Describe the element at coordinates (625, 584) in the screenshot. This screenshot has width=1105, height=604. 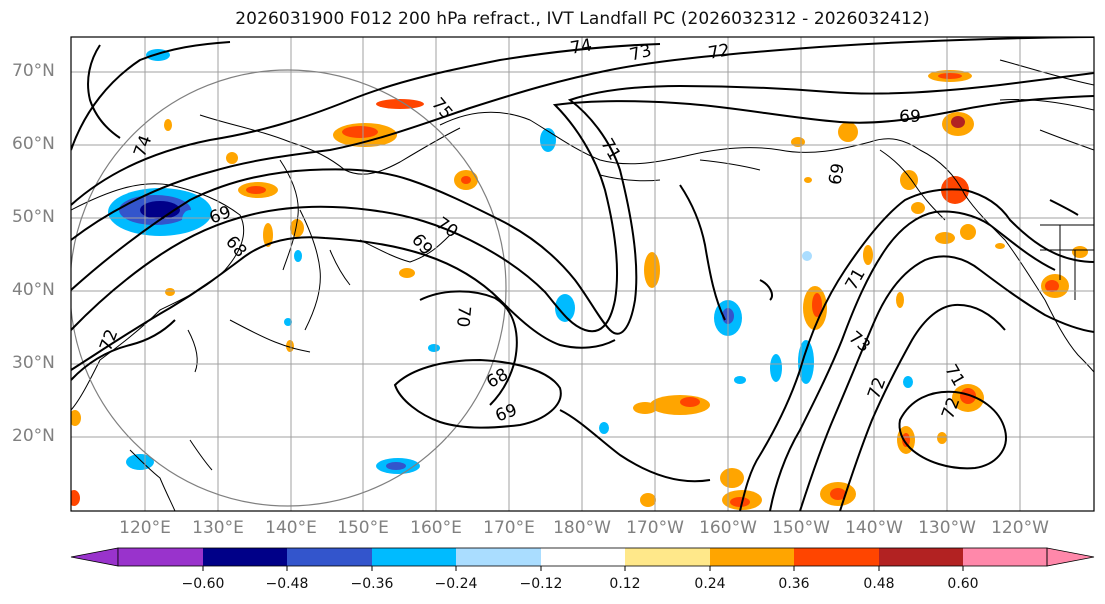
I see `colorbar-tick-label: 0.12` at that location.